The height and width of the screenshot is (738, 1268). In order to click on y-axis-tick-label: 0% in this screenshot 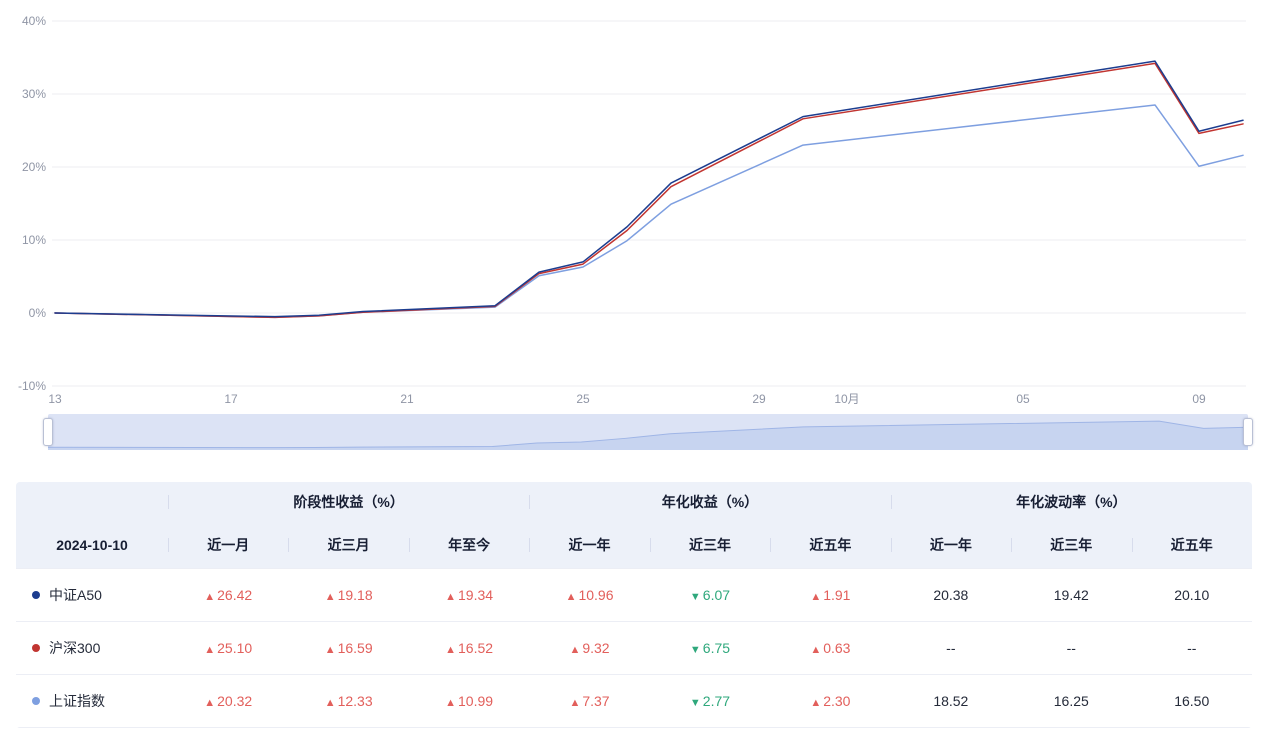, I will do `click(38, 313)`.